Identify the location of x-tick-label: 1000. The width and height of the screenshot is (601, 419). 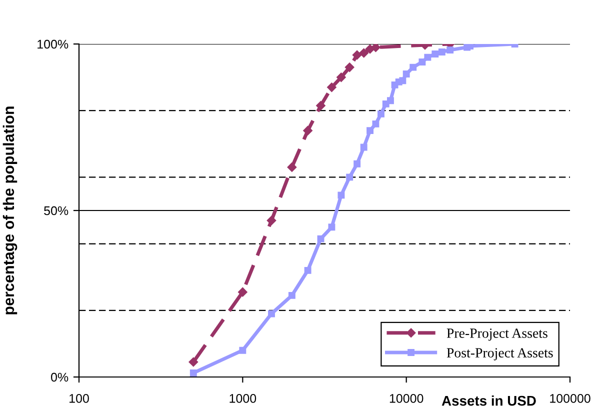
(243, 398).